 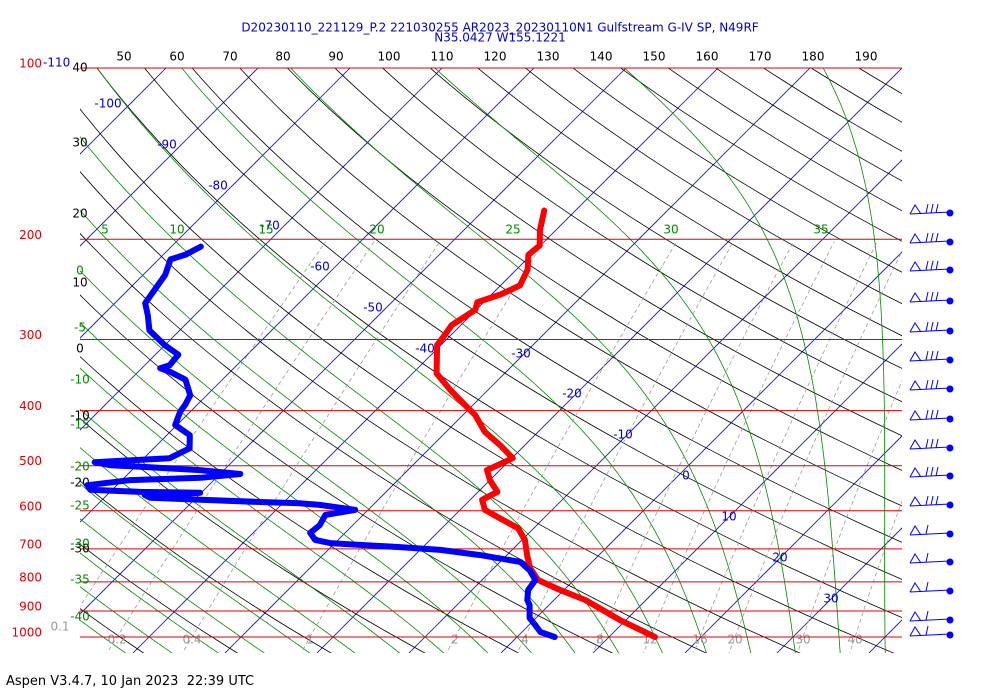 What do you see at coordinates (80, 580) in the screenshot?
I see `moist-adiabat-label: -35` at bounding box center [80, 580].